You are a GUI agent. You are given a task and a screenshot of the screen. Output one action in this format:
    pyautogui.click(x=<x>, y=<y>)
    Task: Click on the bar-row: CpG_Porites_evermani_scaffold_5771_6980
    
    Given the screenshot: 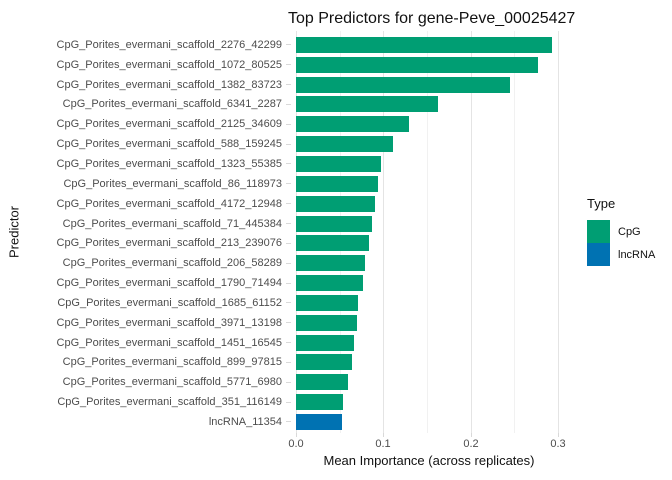 What is the action you would take?
    pyautogui.click(x=336, y=382)
    